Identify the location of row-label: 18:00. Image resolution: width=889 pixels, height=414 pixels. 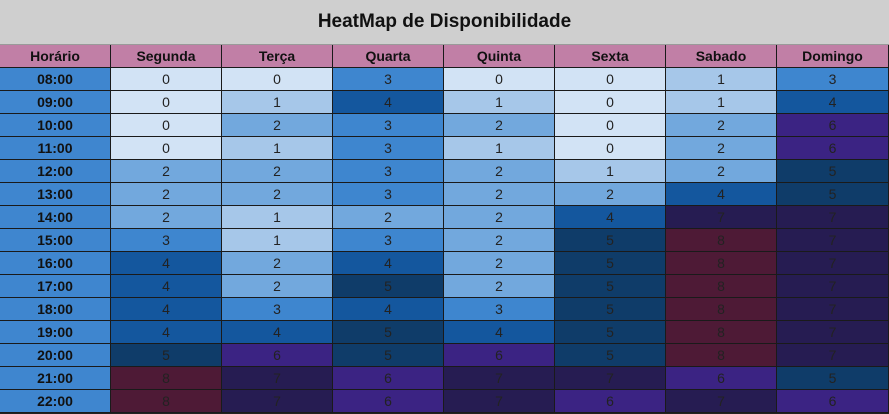
(55, 309).